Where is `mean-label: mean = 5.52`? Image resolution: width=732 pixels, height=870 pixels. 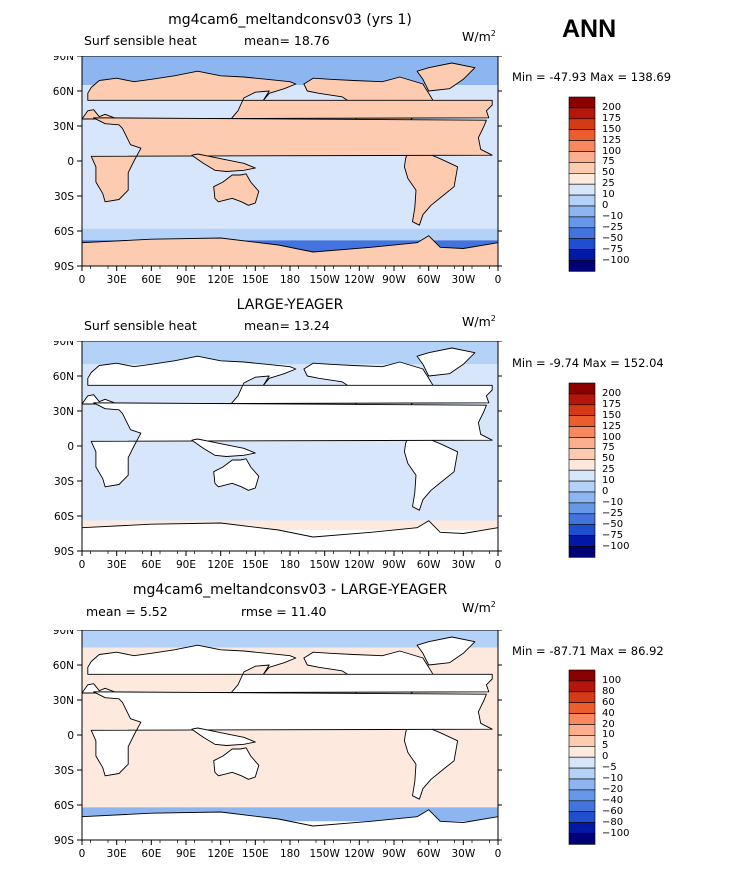
mean-label: mean = 5.52 is located at coordinates (127, 611).